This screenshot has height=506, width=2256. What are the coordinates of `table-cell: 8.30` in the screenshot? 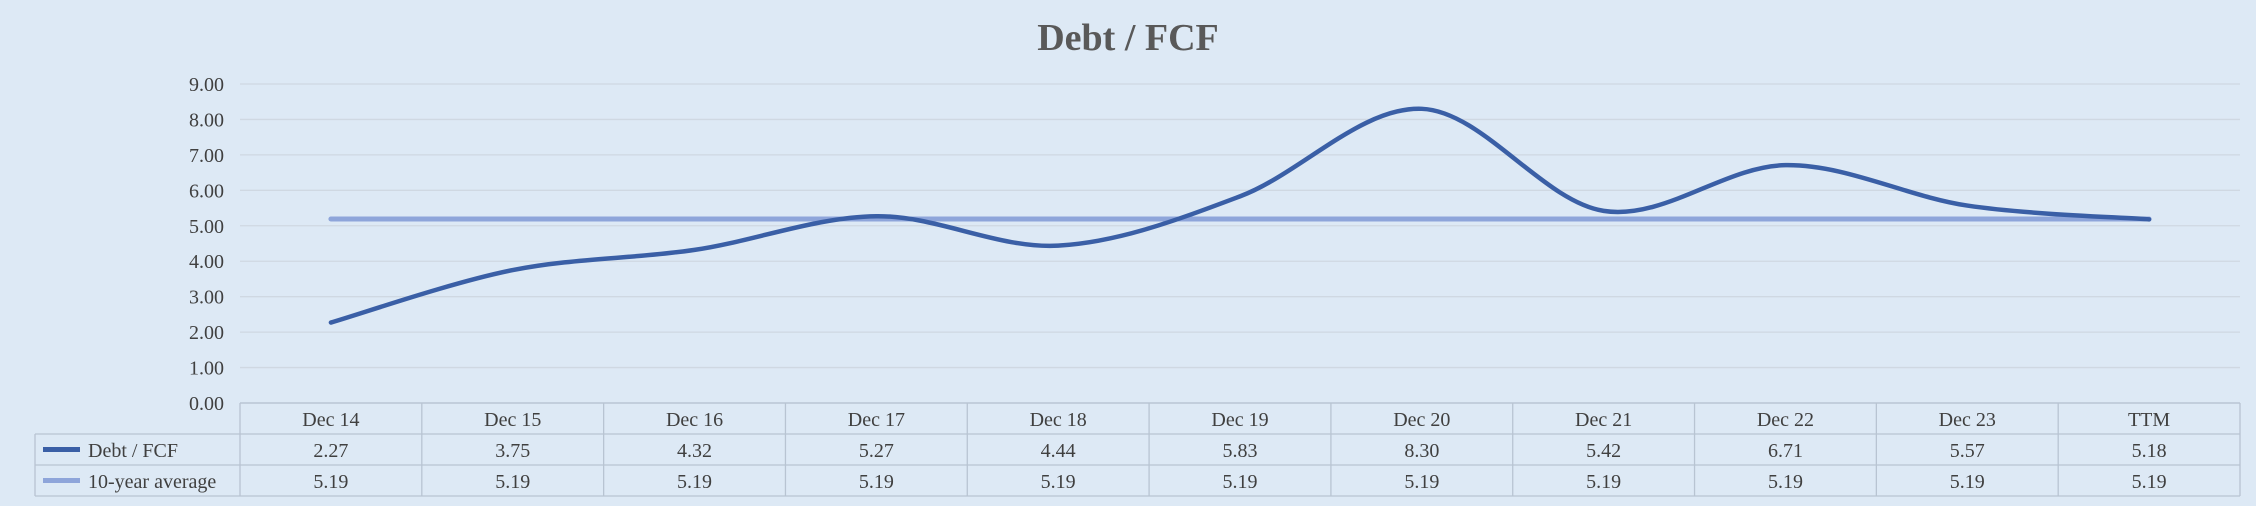 It's located at (1421, 451).